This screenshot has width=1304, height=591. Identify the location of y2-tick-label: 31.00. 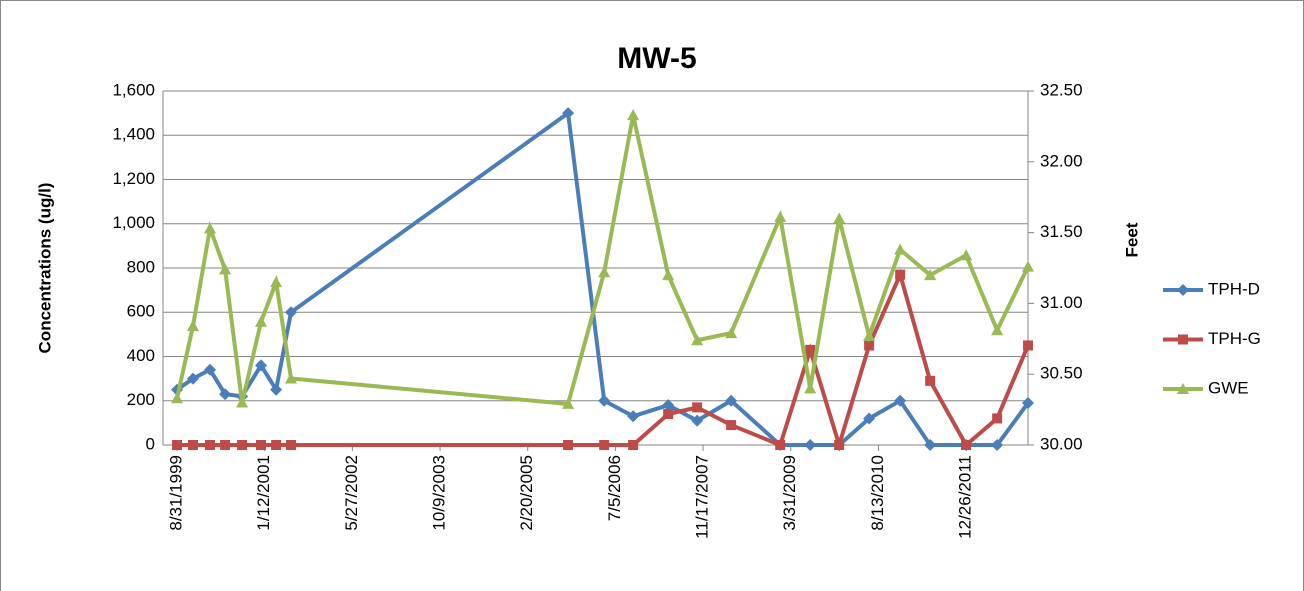
(1061, 302).